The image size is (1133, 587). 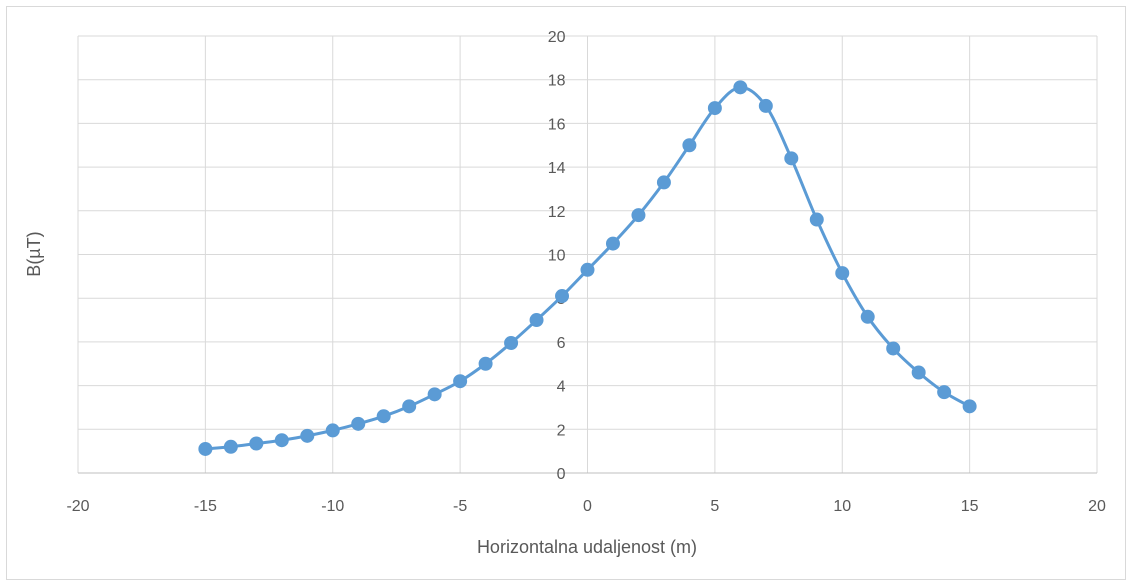 I want to click on y-tick-label: 4, so click(x=561, y=387).